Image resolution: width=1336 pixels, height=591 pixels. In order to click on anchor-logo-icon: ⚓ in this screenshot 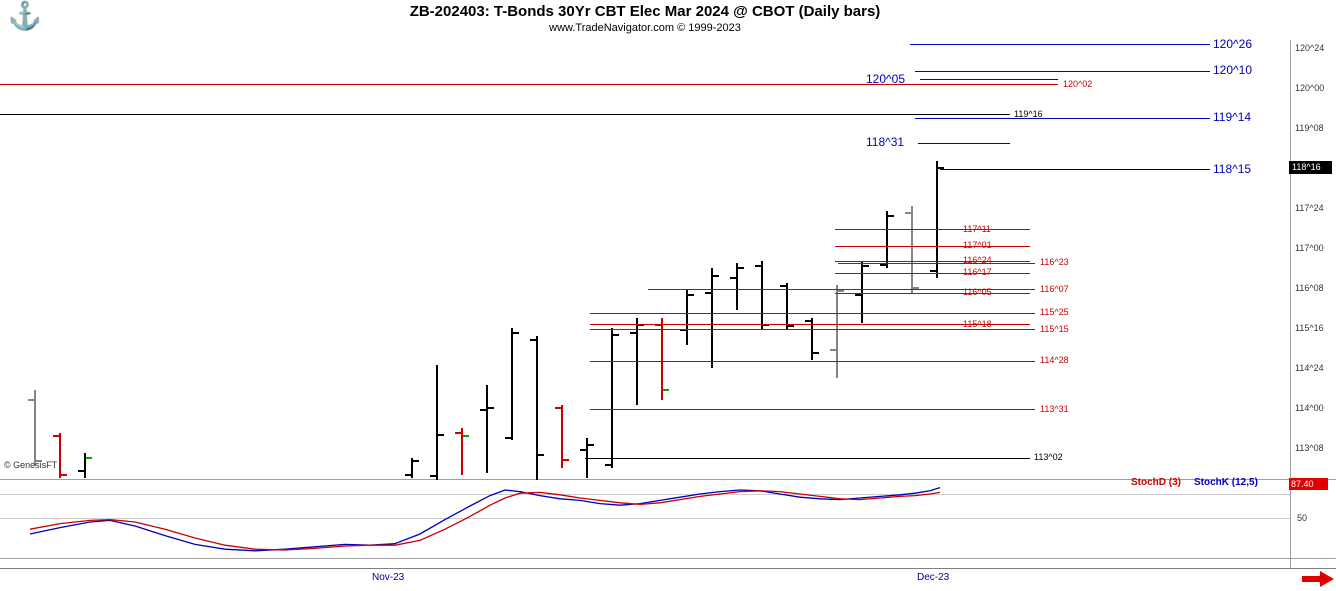, I will do `click(25, 16)`.